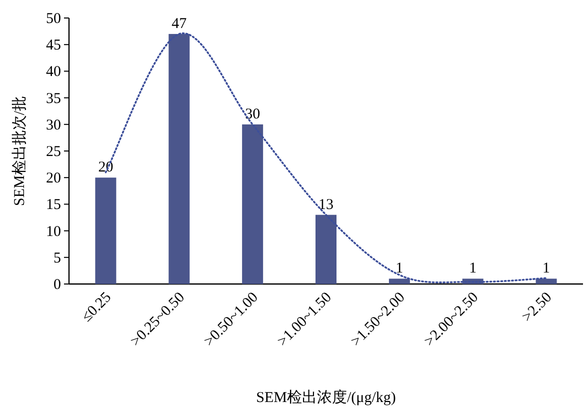 This screenshot has width=586, height=410. What do you see at coordinates (53, 98) in the screenshot?
I see `y-tick-label: 35` at bounding box center [53, 98].